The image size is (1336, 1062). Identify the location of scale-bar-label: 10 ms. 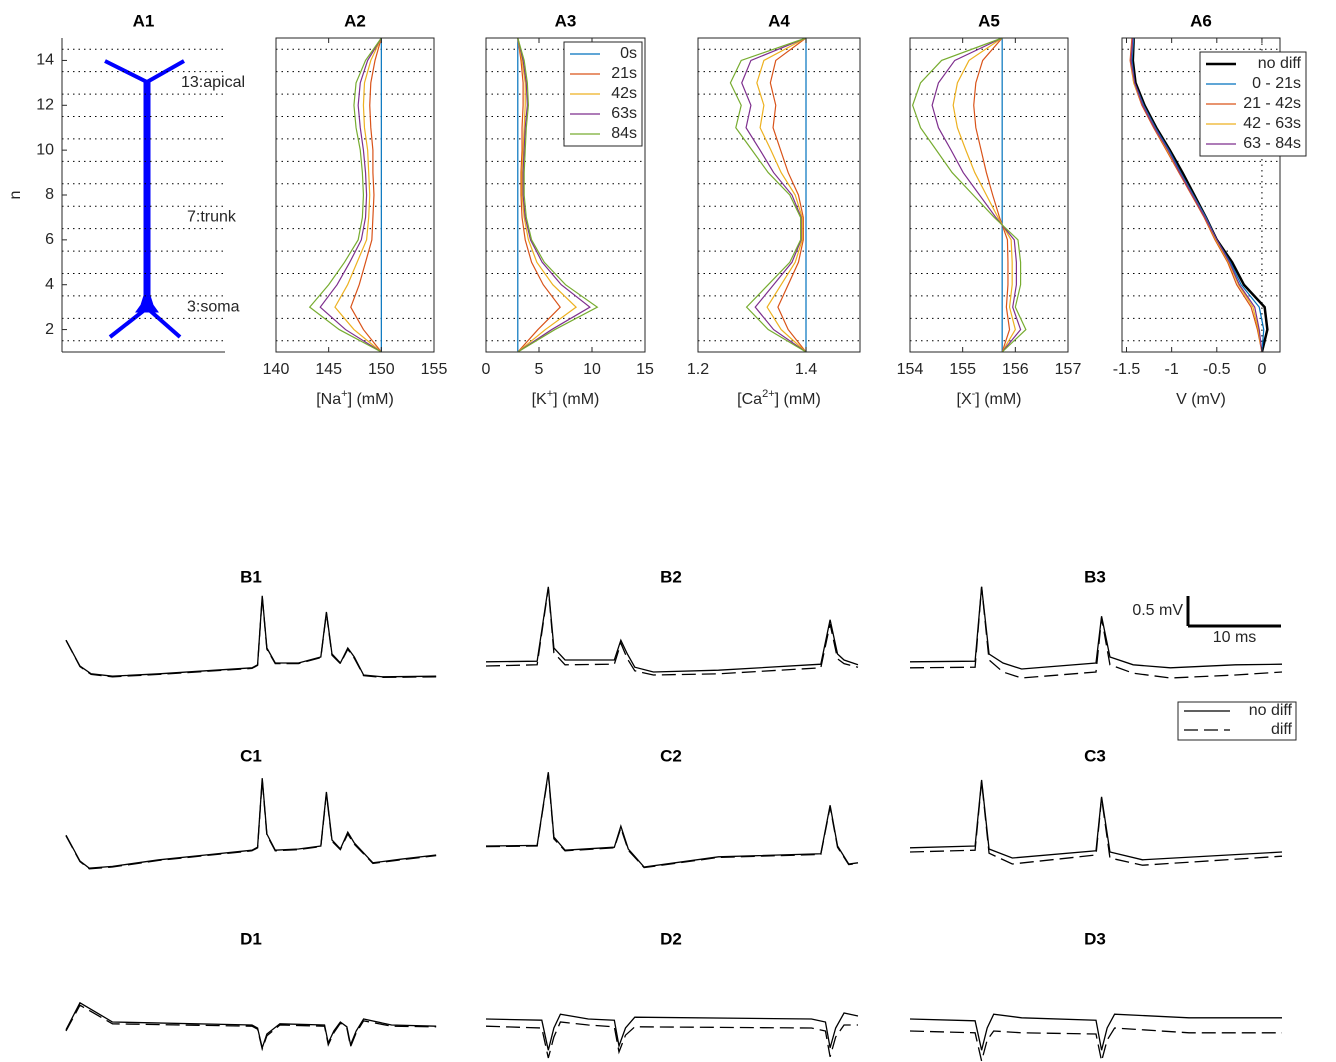
(1235, 637).